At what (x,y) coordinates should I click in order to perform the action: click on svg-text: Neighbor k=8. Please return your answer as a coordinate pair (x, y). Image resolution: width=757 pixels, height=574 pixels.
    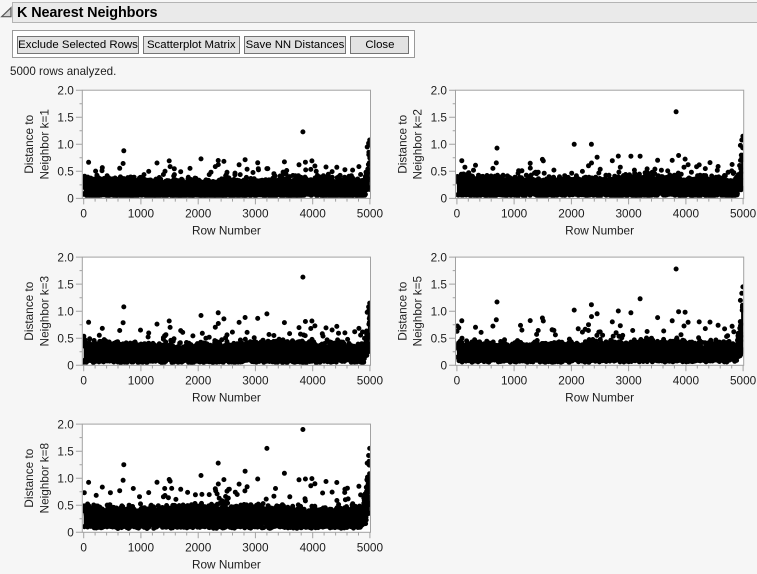
    Looking at the image, I should click on (44, 478).